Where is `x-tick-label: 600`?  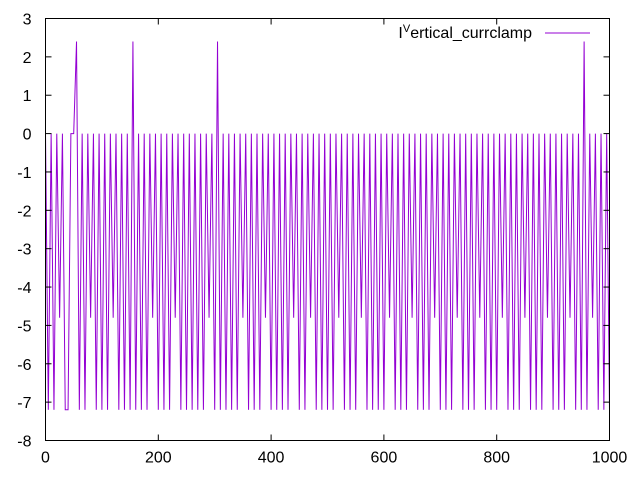 x-tick-label: 600 is located at coordinates (384, 458).